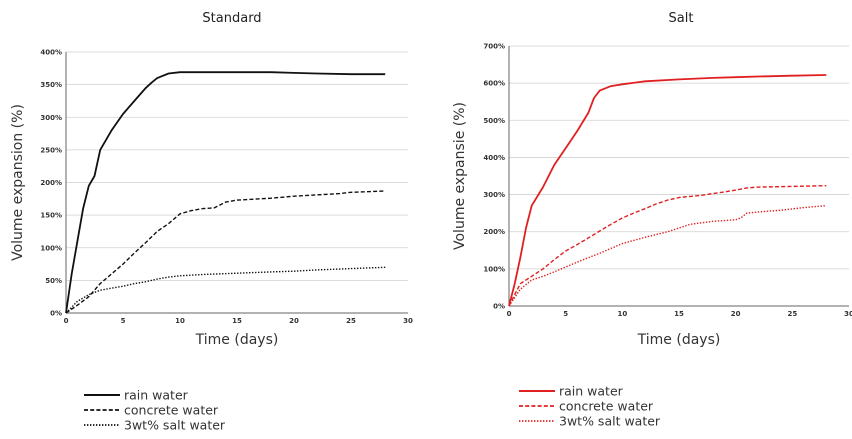  I want to click on y-axis-title: Volume expansie (%), so click(460, 176).